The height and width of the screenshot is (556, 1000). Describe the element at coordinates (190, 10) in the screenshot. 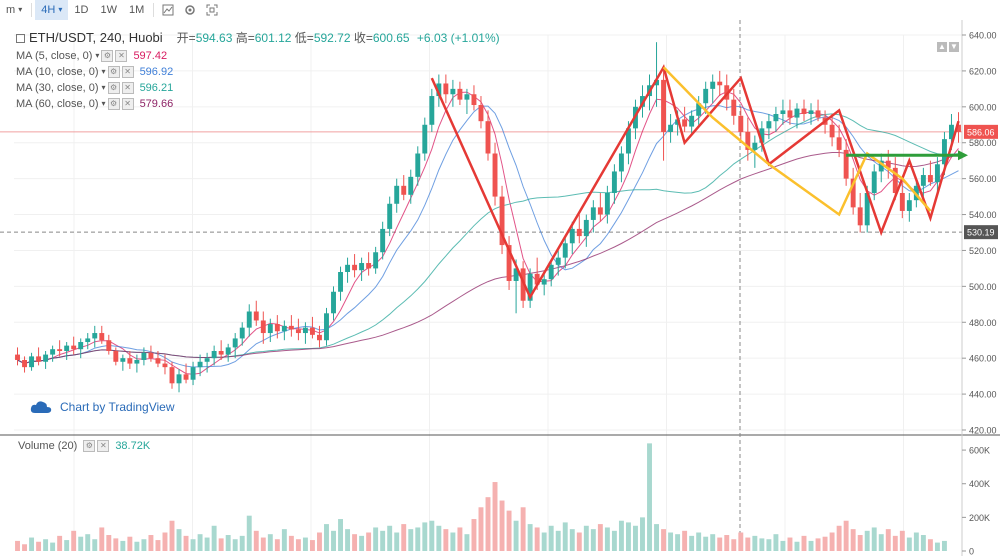

I see `settings-button` at that location.